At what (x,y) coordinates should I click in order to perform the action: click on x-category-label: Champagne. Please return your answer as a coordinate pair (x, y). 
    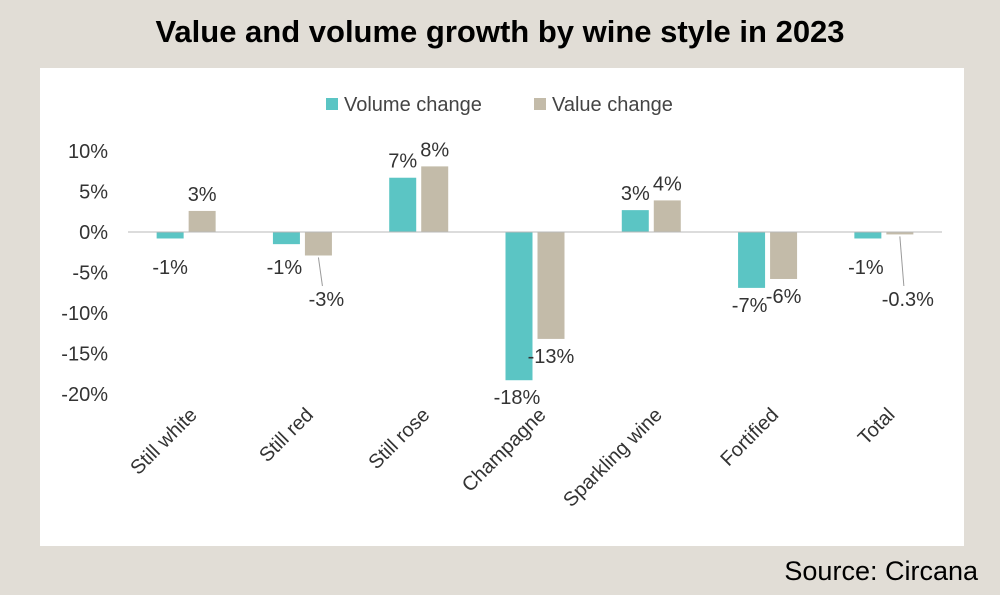
    Looking at the image, I should click on (504, 450).